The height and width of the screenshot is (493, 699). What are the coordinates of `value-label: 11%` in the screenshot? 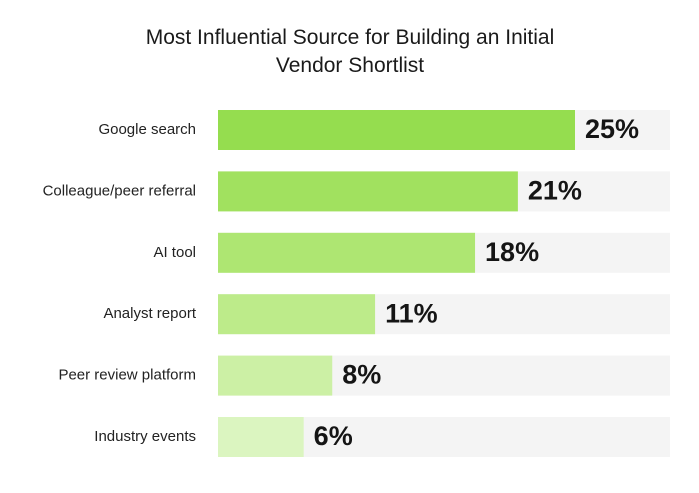 It's located at (411, 313).